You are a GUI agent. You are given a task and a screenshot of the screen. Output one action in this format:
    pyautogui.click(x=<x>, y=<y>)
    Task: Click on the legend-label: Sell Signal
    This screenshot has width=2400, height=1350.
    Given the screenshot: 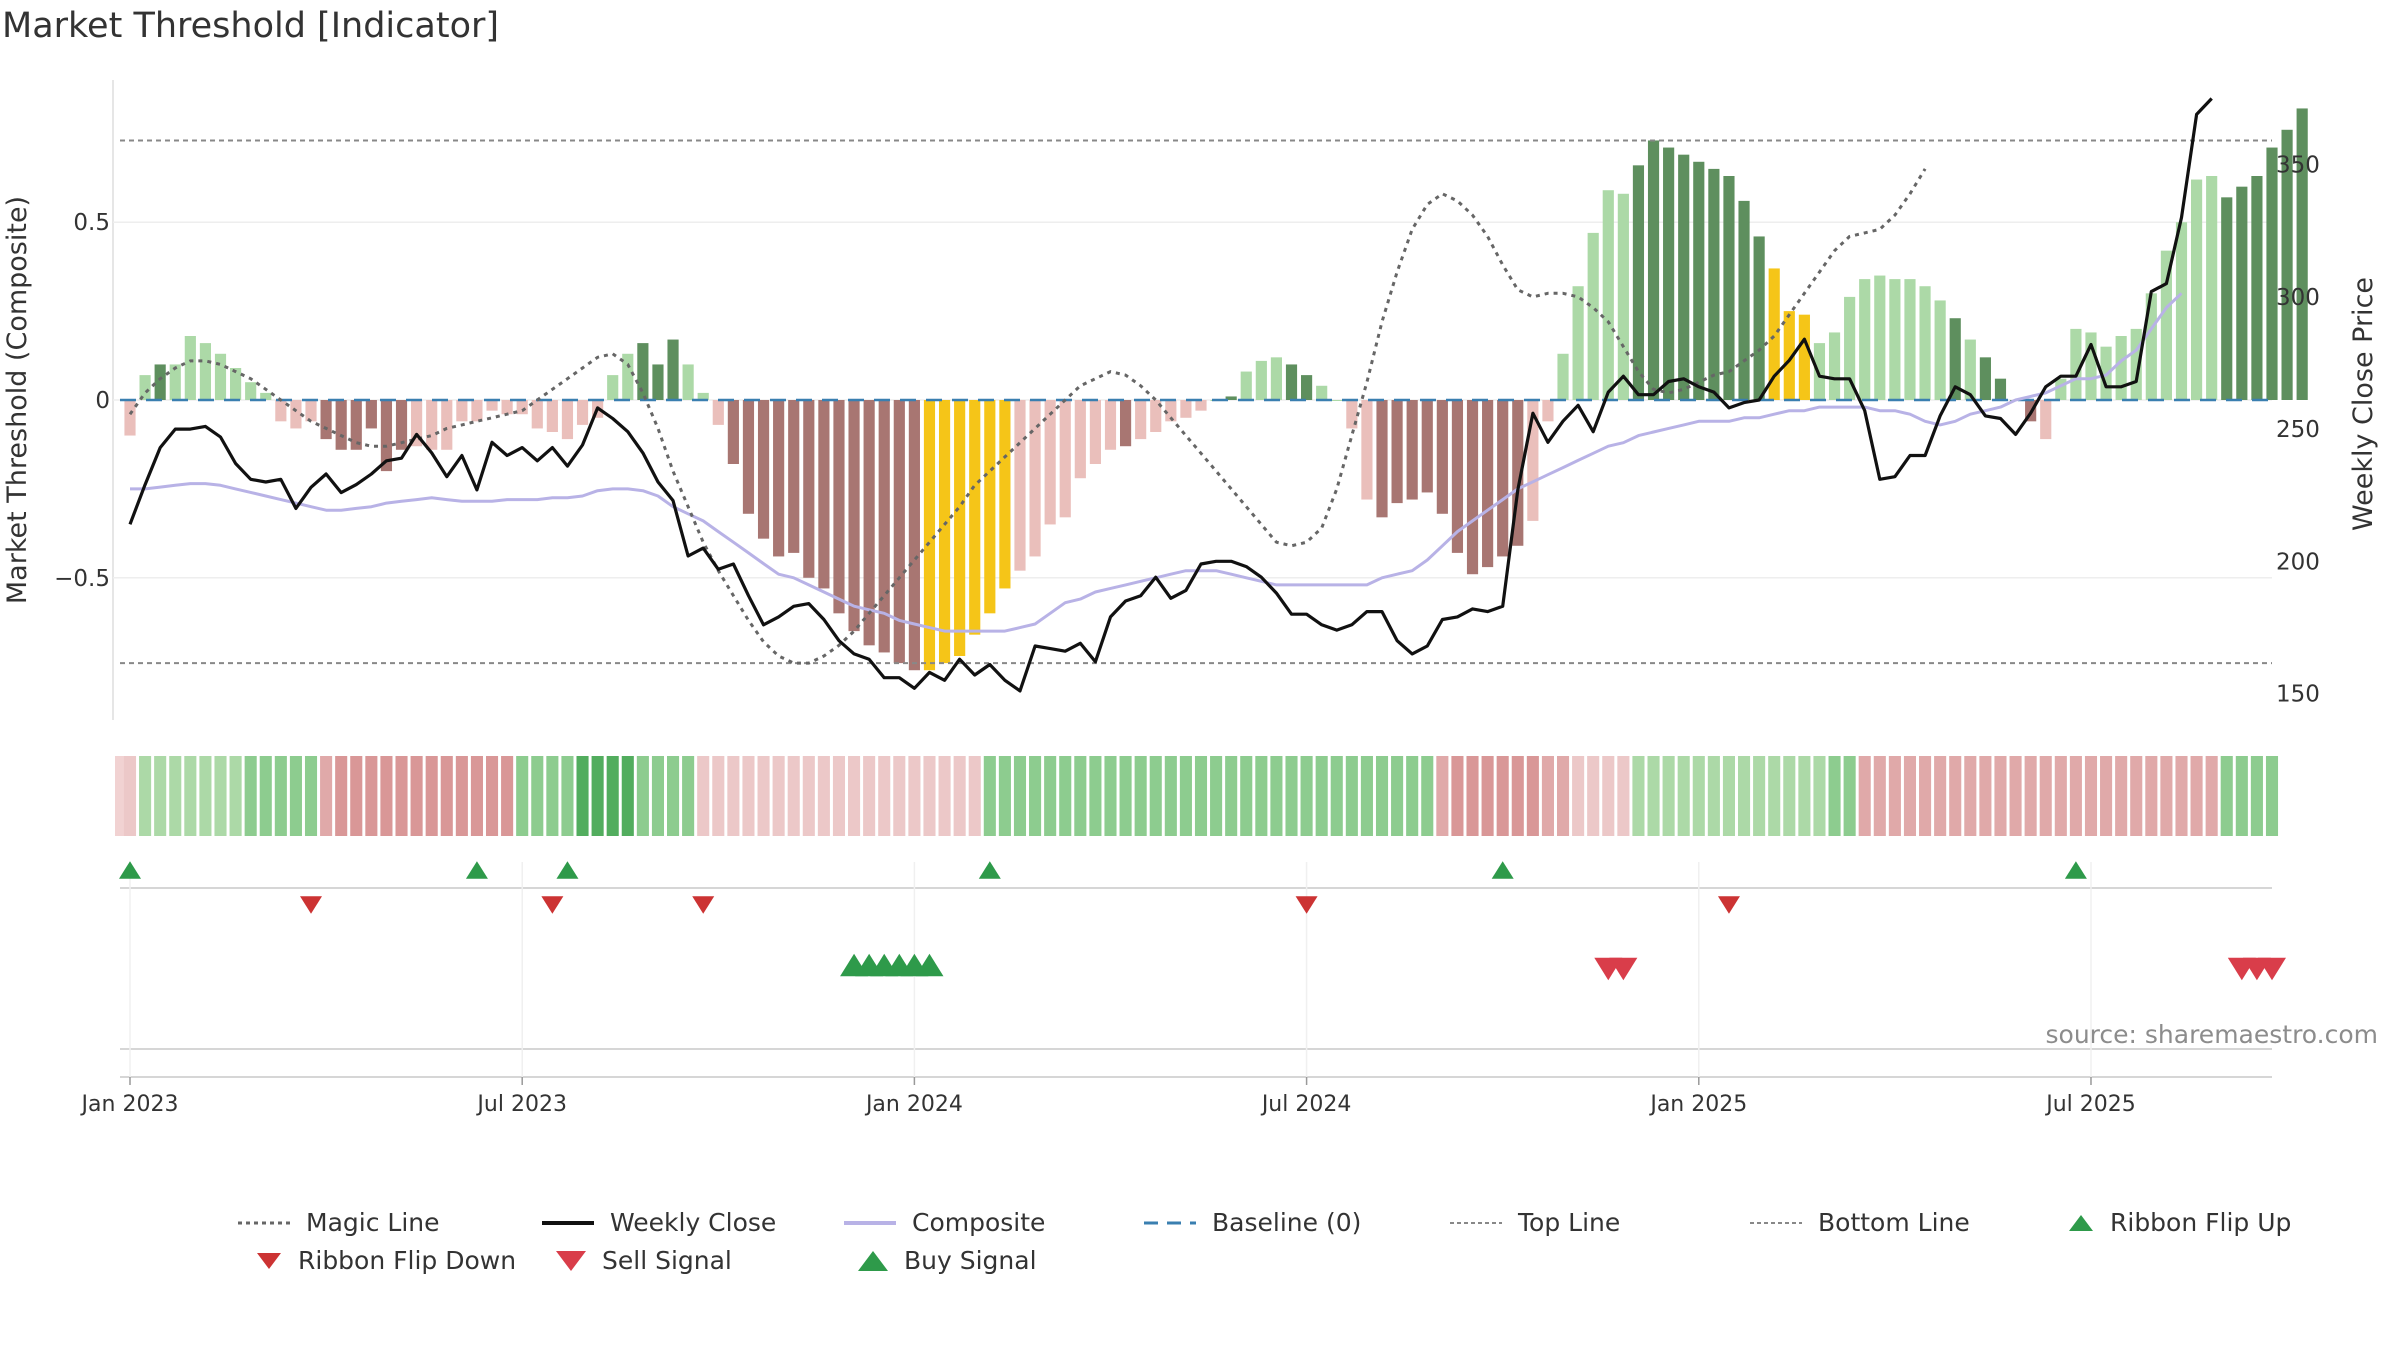 What is the action you would take?
    pyautogui.click(x=667, y=1260)
    